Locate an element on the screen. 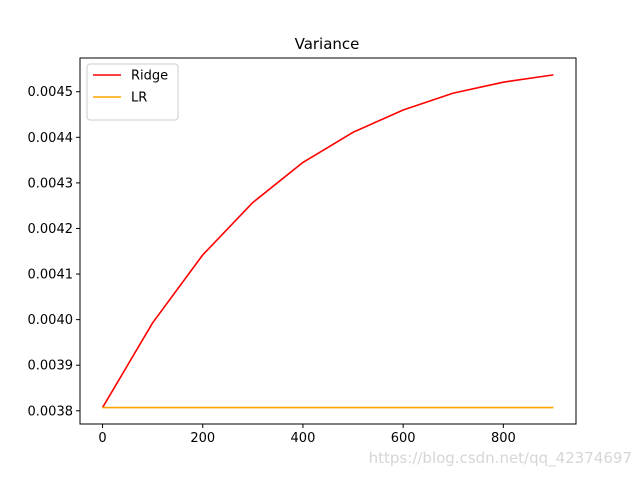 The image size is (640, 477). x-tick-label: 800 is located at coordinates (503, 438).